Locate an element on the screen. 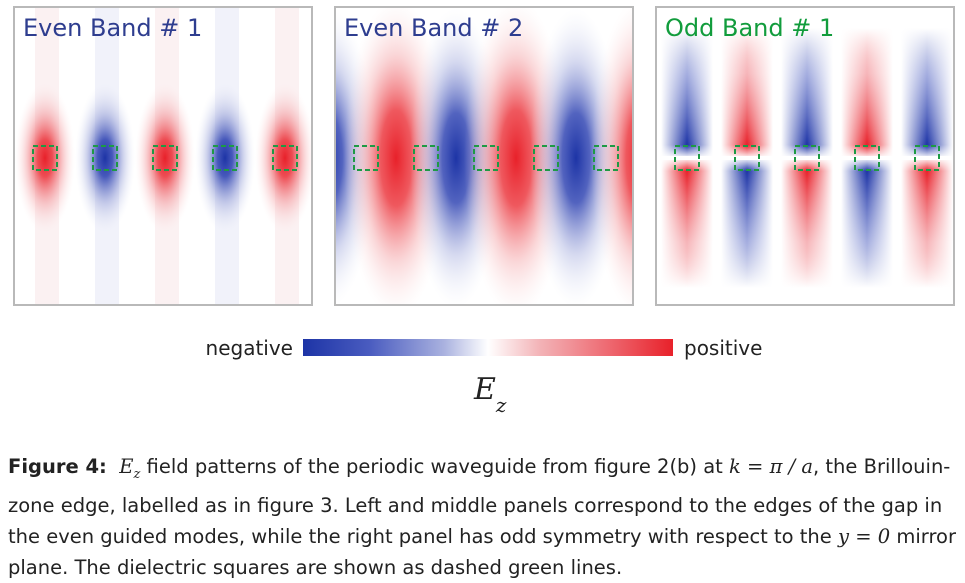 This screenshot has width=965, height=583. caption-symbol-E: E is located at coordinates (126, 466).